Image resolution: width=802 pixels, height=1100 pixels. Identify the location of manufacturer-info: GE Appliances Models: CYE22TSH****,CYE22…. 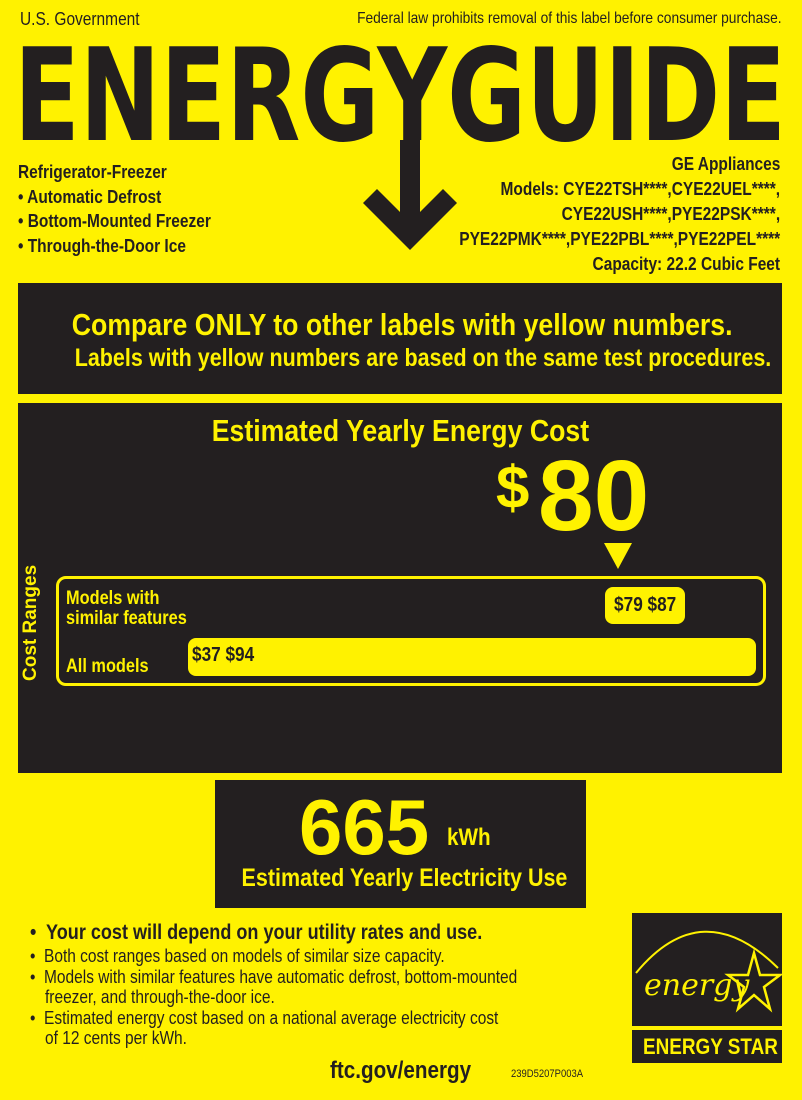
(593, 214).